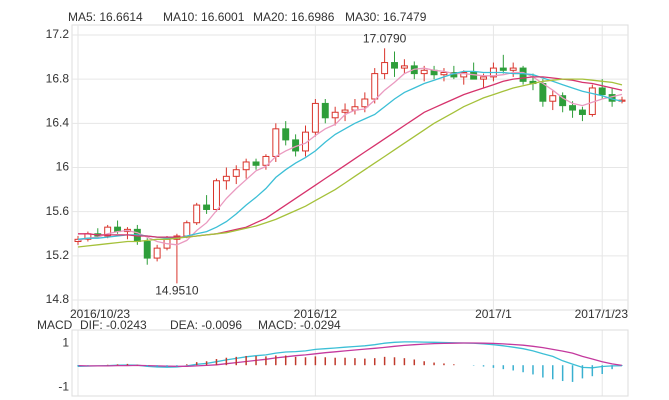  What do you see at coordinates (177, 291) in the screenshot?
I see `annotation: 14.9510` at bounding box center [177, 291].